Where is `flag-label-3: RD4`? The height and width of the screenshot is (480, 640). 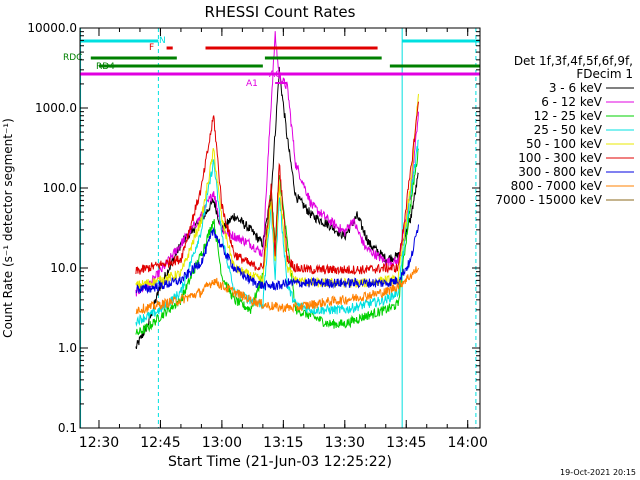
flag-label-3: RD4 is located at coordinates (105, 67).